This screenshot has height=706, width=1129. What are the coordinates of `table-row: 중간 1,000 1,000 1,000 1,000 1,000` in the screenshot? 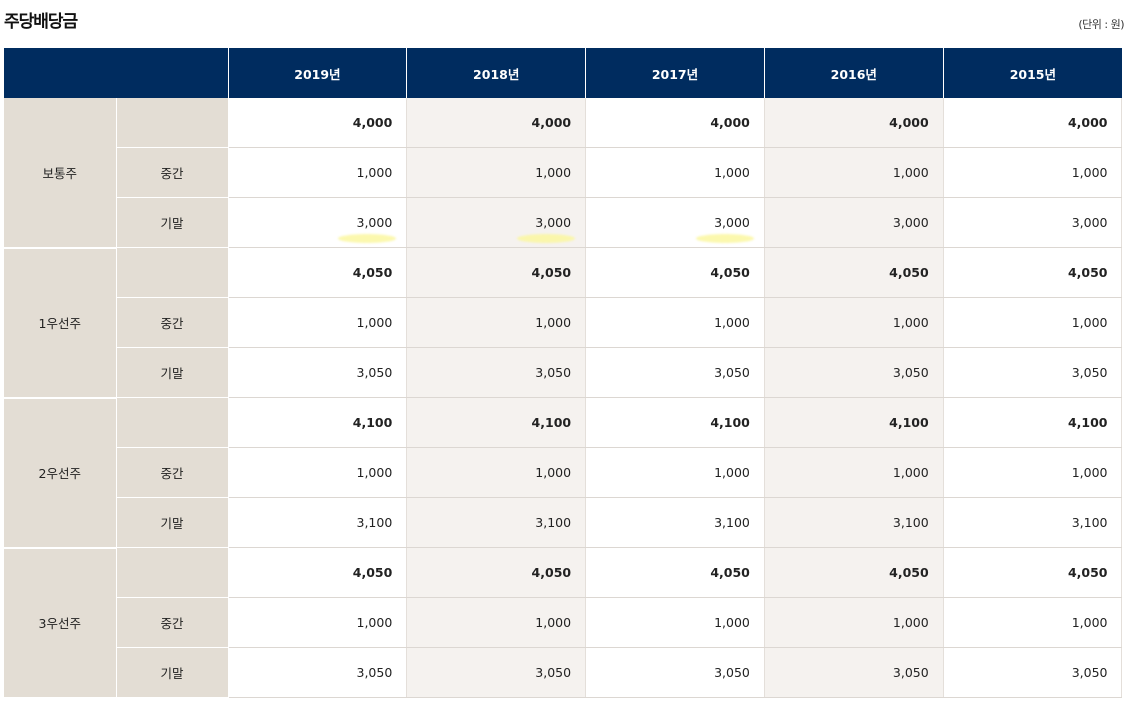 It's located at (563, 472).